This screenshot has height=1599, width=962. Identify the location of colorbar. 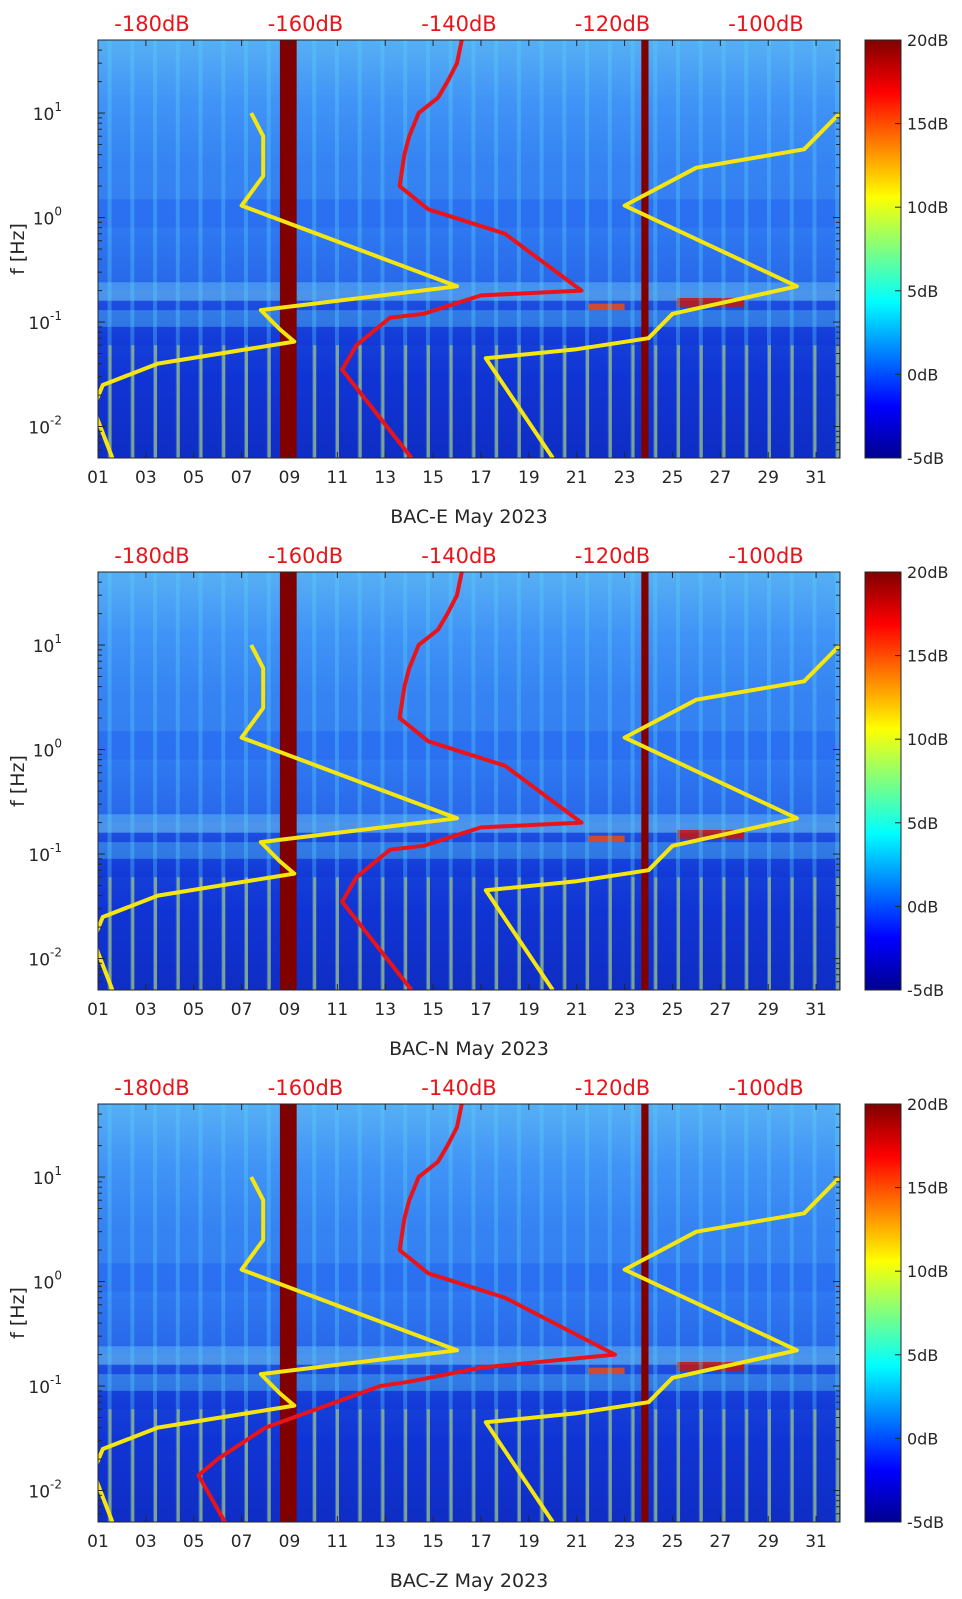
(883, 1313).